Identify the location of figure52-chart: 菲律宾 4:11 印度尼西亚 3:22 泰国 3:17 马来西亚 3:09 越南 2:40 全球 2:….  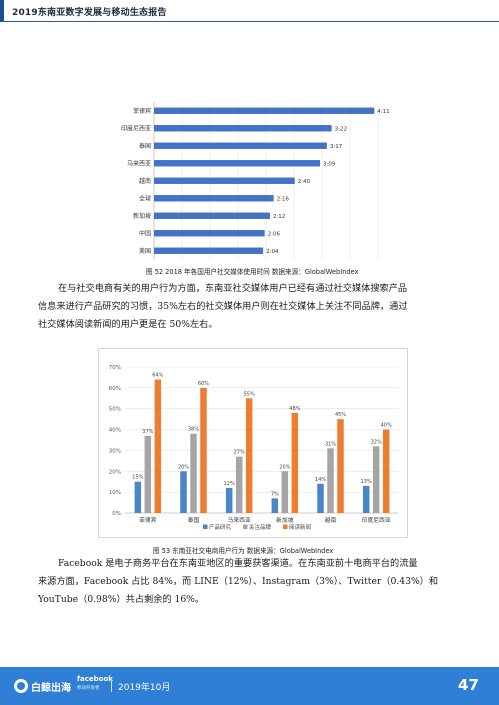
(247, 178).